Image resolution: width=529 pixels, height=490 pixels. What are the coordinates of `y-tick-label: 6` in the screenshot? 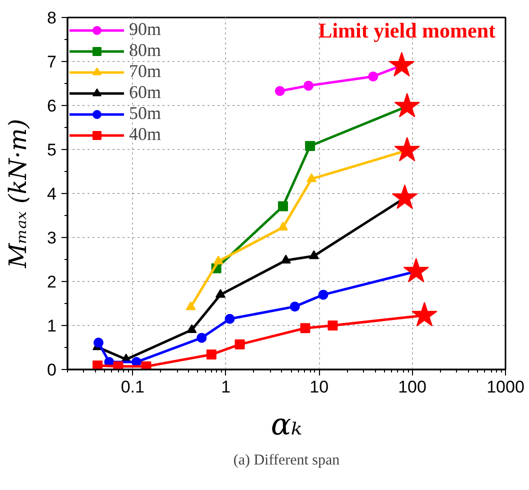 It's located at (52, 106).